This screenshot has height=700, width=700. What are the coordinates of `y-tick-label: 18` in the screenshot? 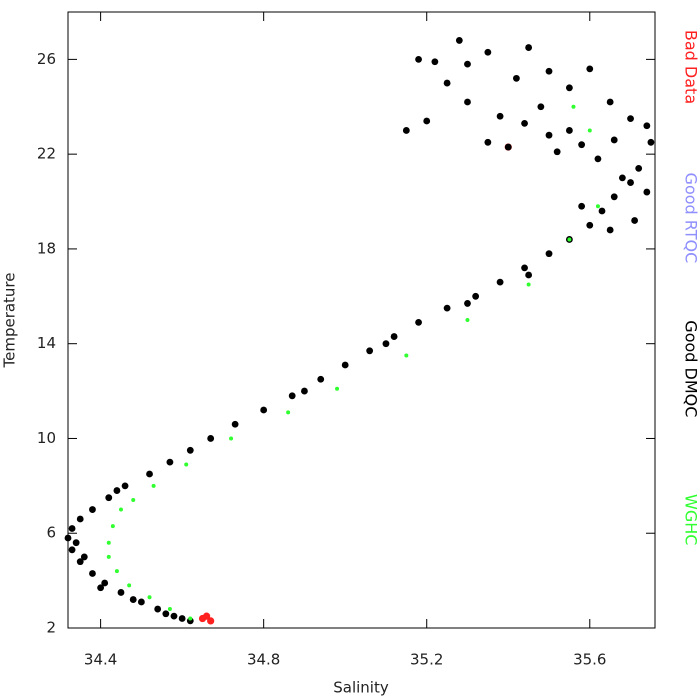 It's located at (46, 248).